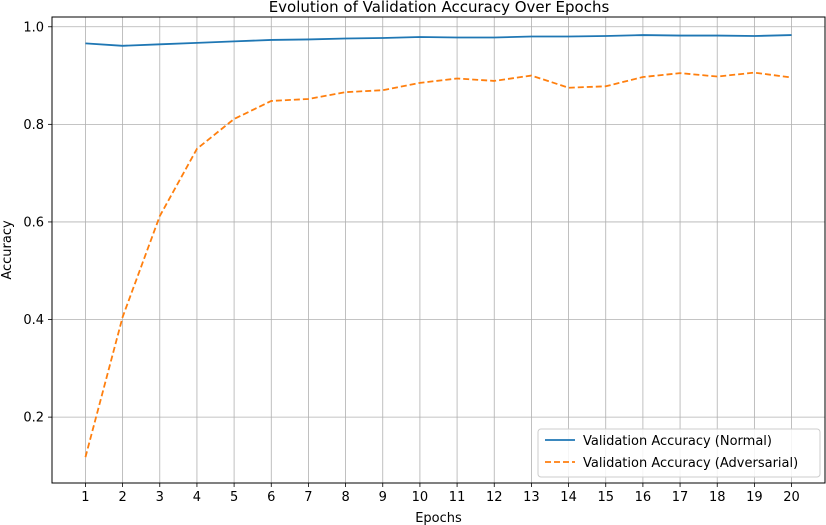  Describe the element at coordinates (33, 125) in the screenshot. I see `y-tick-label: 0.8` at that location.